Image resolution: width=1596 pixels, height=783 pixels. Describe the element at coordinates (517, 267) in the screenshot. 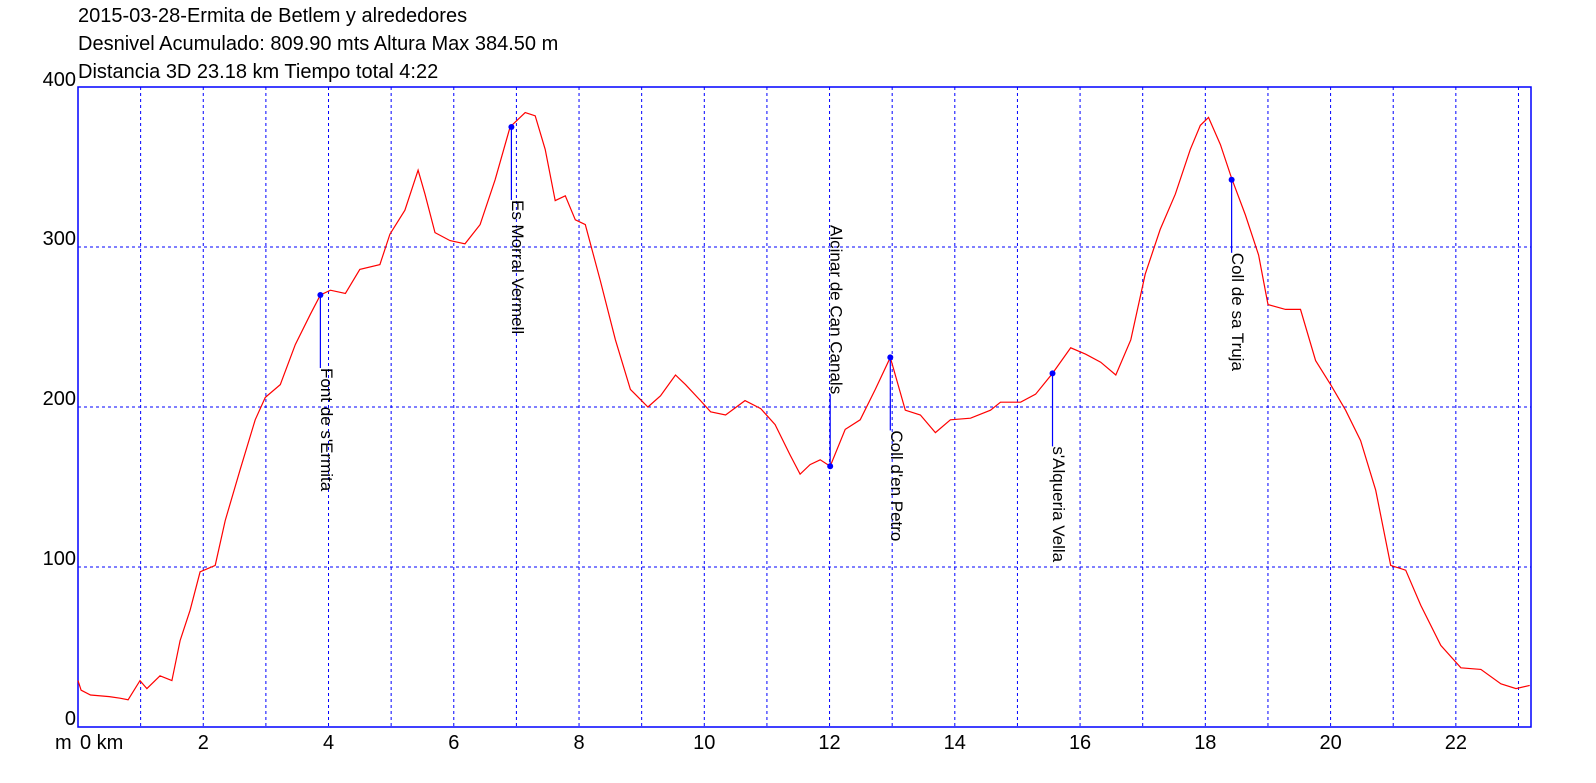

I see `waypoint-label: Es Morral Vermell` at that location.